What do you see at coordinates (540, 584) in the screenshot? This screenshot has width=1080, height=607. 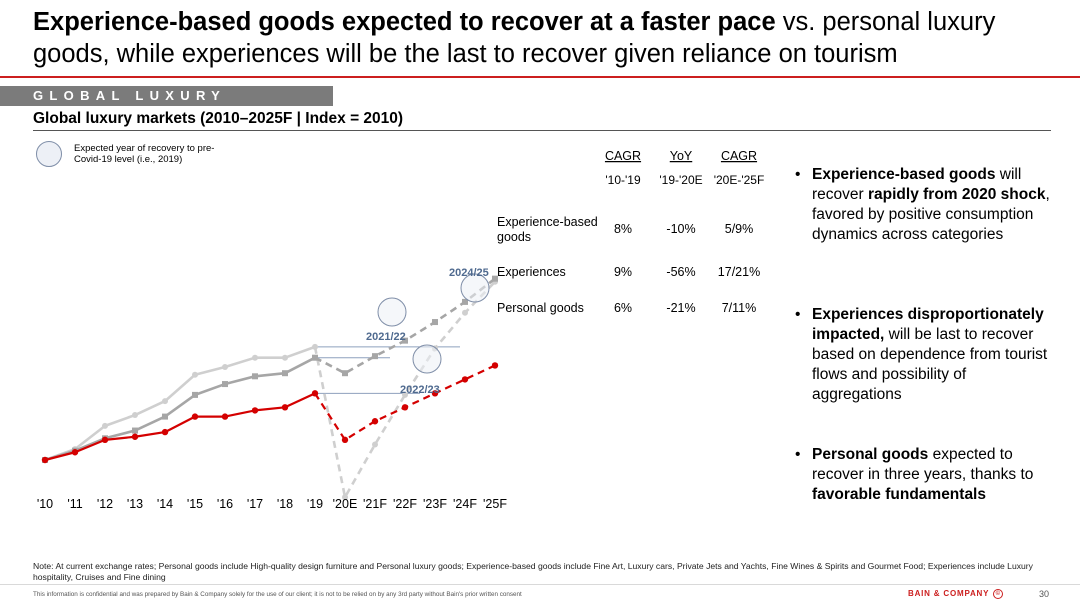 I see `footer-divider` at bounding box center [540, 584].